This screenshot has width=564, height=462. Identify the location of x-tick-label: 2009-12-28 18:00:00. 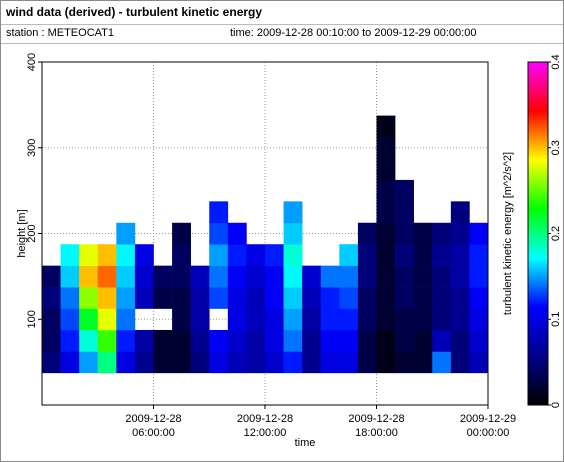
(376, 426).